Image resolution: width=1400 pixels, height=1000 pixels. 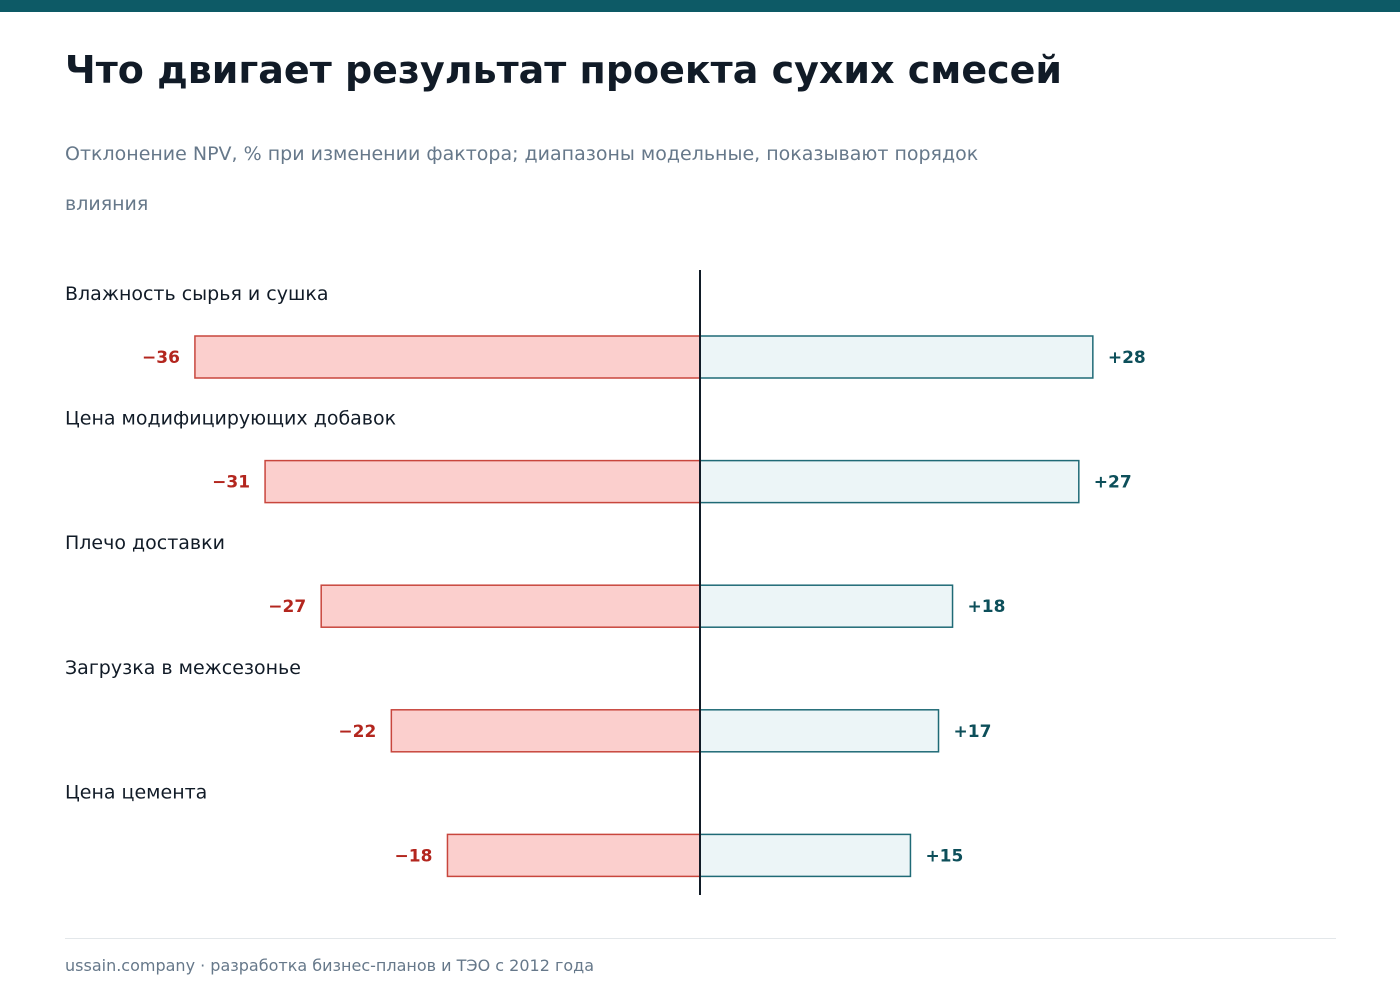 I want to click on category-label: Загрузка в межсезонье, so click(x=183, y=668).